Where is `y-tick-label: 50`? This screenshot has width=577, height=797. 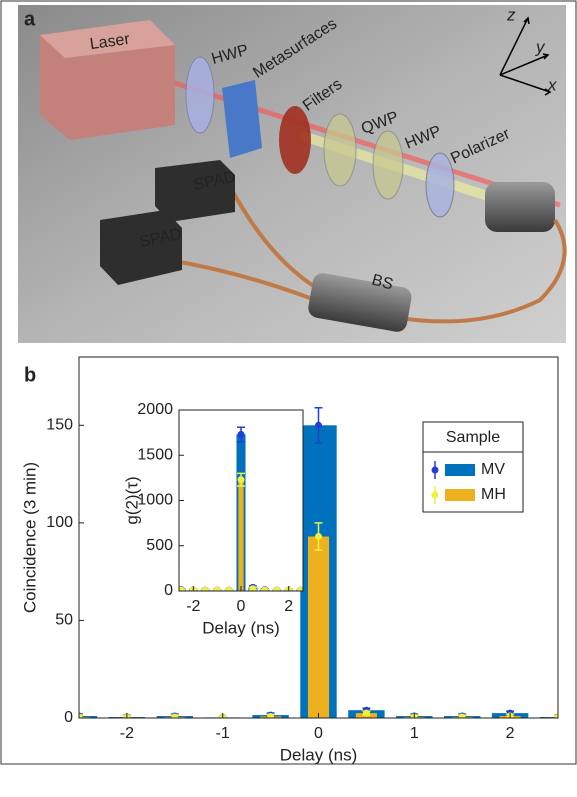
y-tick-label: 50 is located at coordinates (64, 620).